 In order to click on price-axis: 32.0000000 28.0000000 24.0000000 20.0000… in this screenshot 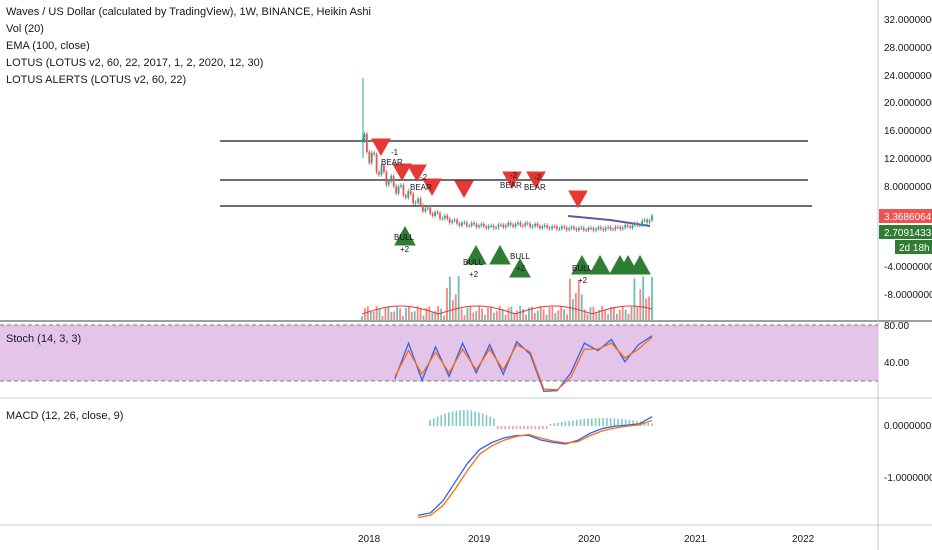, I will do `click(908, 158)`.